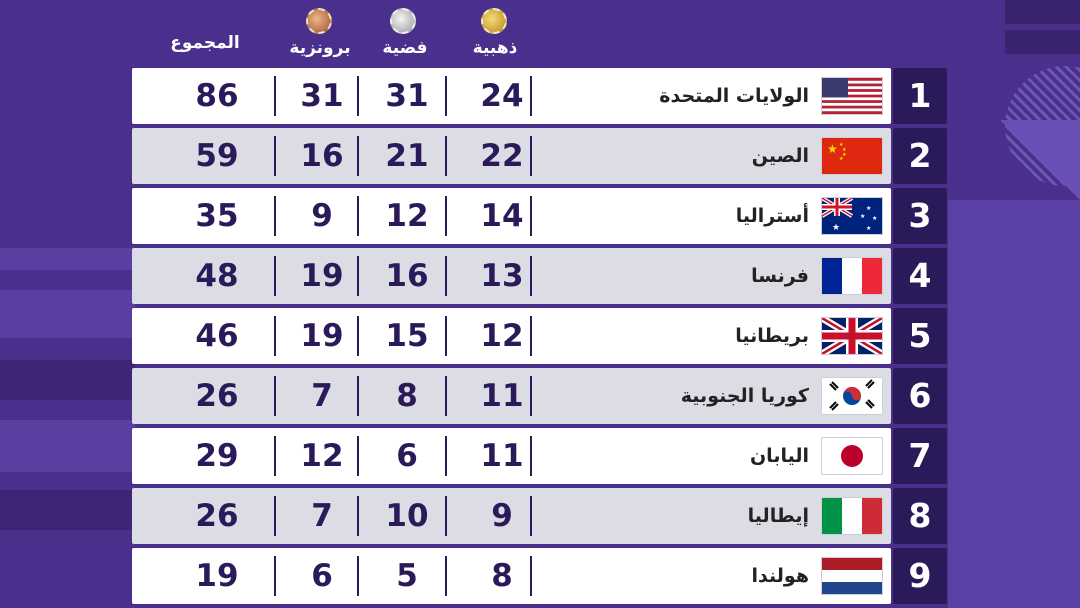 The image size is (1080, 608). Describe the element at coordinates (502, 576) in the screenshot. I see `gold-value: 8` at that location.